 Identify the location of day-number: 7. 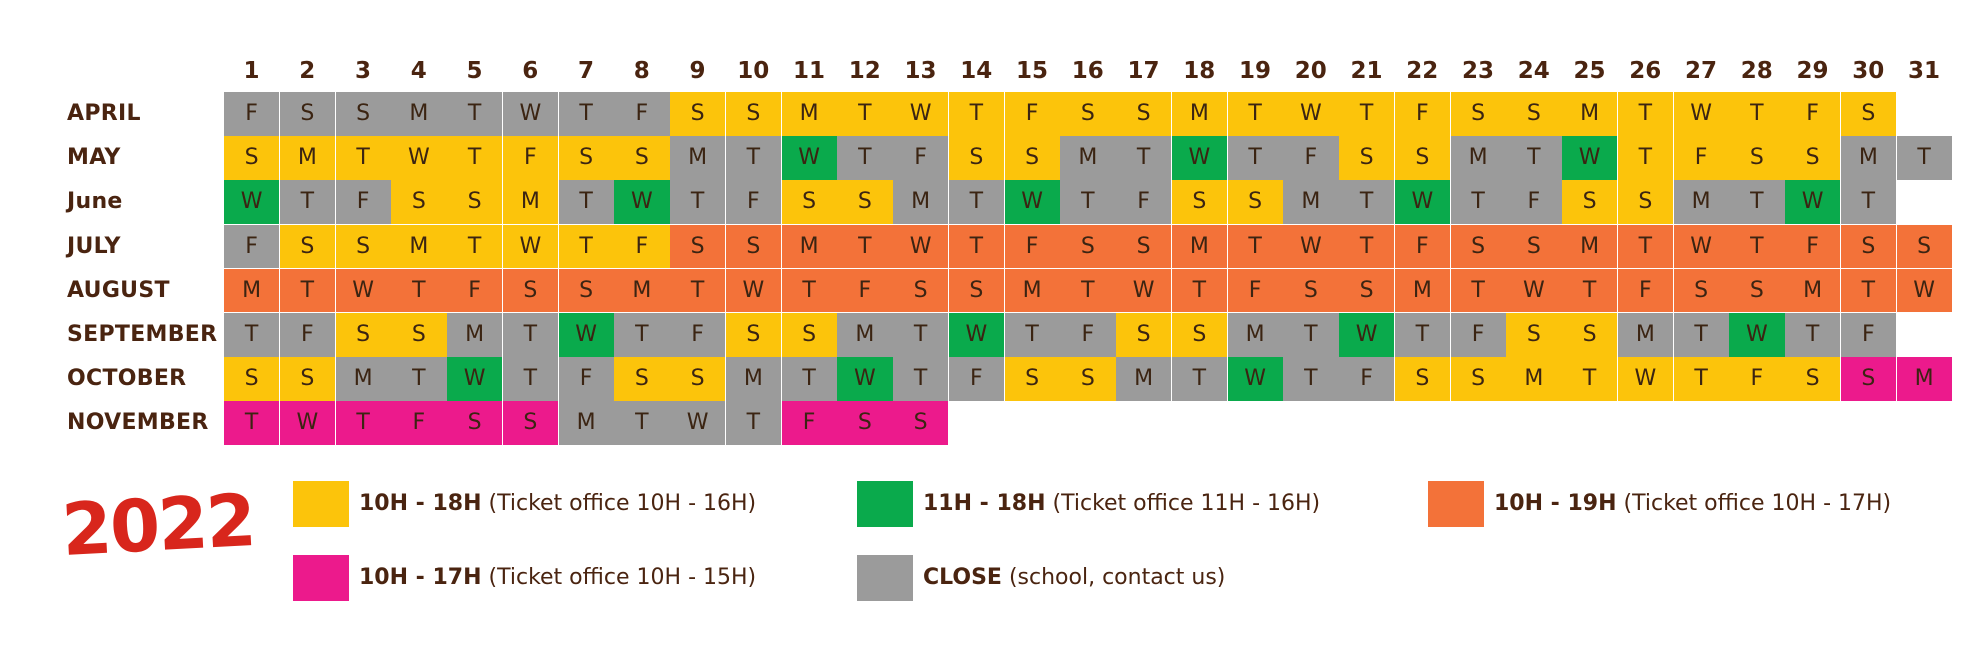
(585, 71).